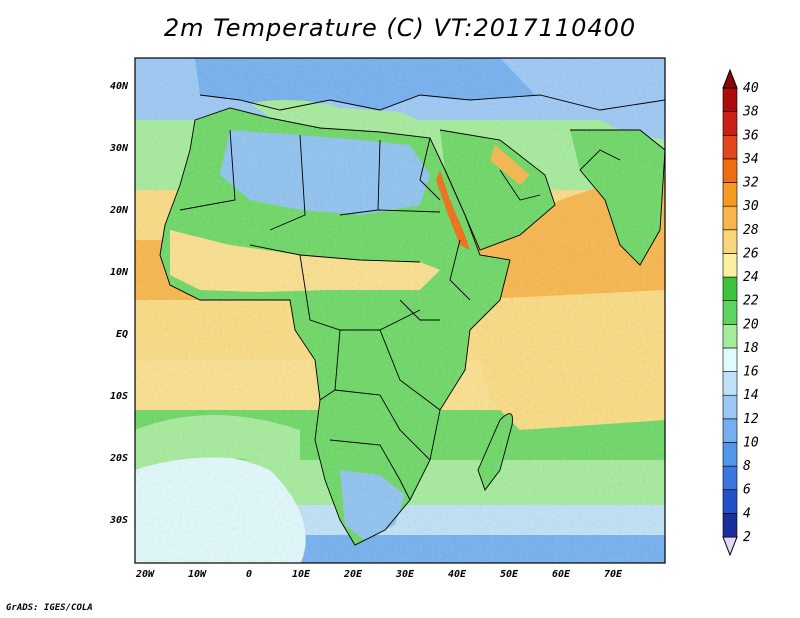 This screenshot has height=618, width=800. Describe the element at coordinates (751, 324) in the screenshot. I see `colorbar-label: 20` at that location.